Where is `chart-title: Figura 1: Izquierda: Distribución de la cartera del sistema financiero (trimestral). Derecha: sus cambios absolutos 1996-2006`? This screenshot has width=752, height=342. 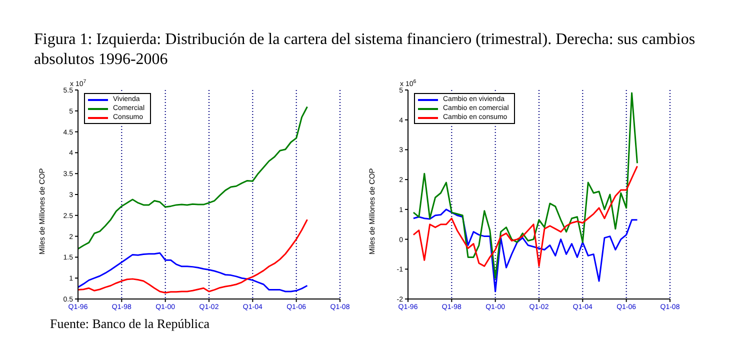 chart-title: Figura 1: Izquierda: Distribución de la cartera del sistema financiero (trimestral). Derecha: sus cambios absolutos 1996-2006 is located at coordinates (365, 50).